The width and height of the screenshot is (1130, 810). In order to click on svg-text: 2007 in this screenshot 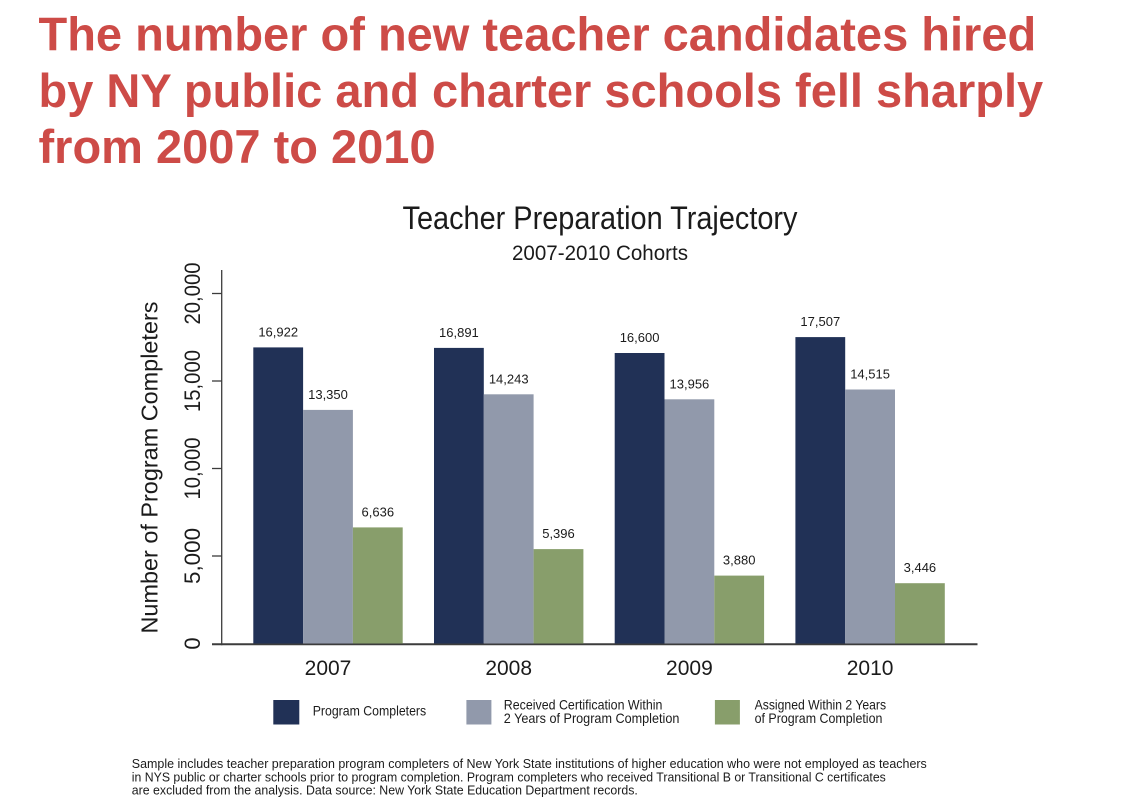, I will do `click(328, 668)`.